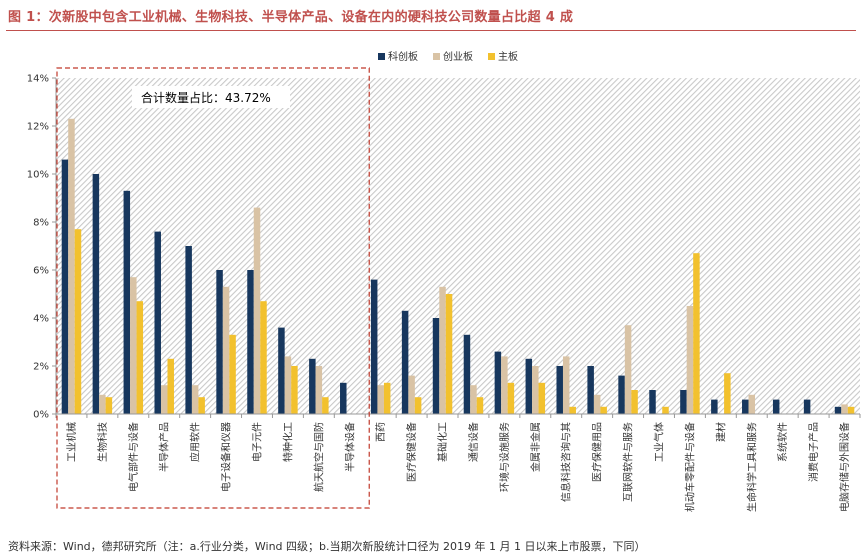  What do you see at coordinates (566, 462) in the screenshot?
I see `x-tick-label: 信息科技咨询与其` at bounding box center [566, 462].